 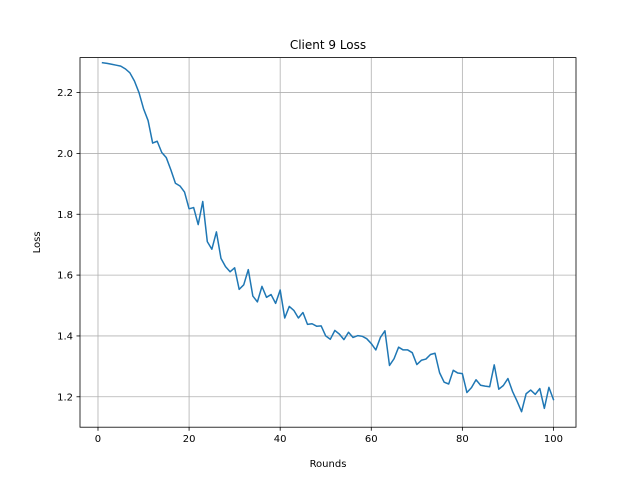 What do you see at coordinates (37, 242) in the screenshot?
I see `y-axis-label: Loss` at bounding box center [37, 242].